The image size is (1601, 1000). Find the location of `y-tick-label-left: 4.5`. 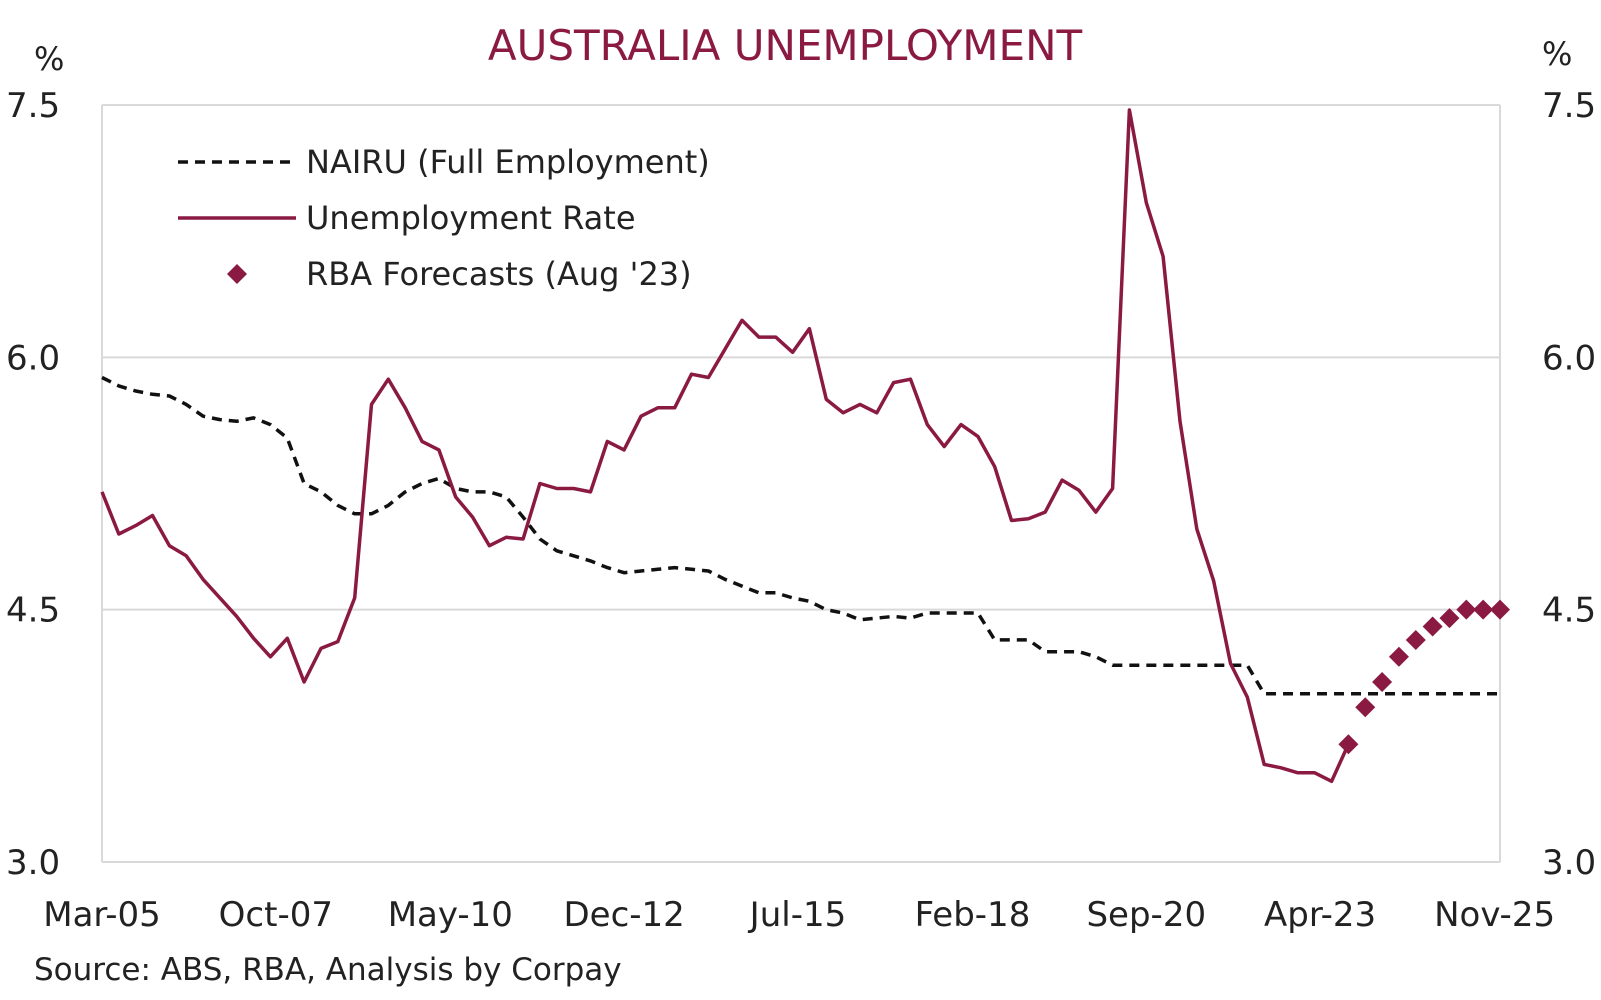

y-tick-label-left: 4.5 is located at coordinates (33, 611).